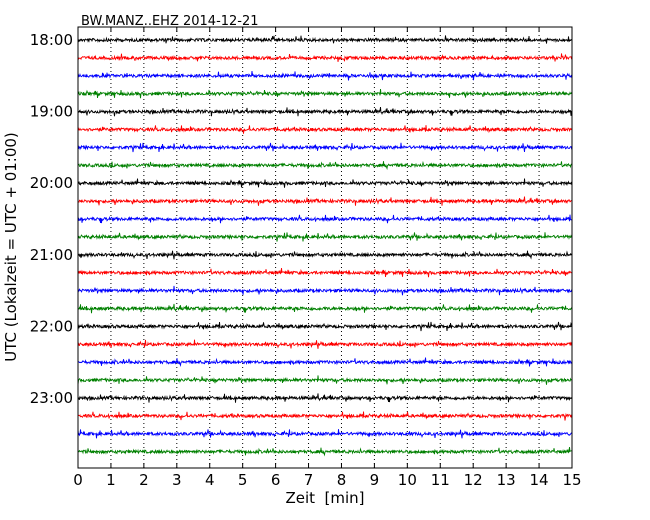  I want to click on chart-title: BW.MANZ..EHZ 2014-12-21, so click(170, 21).